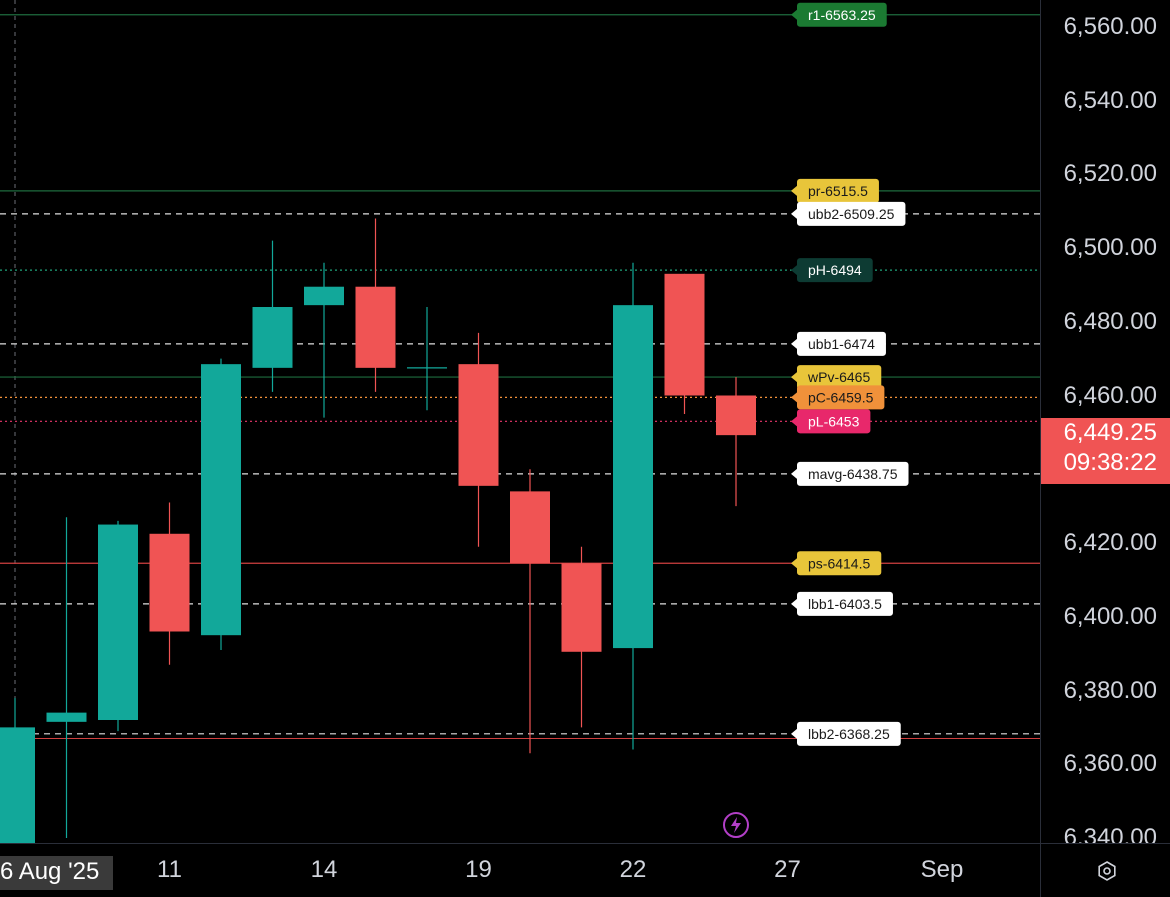 This screenshot has height=897, width=1170. Describe the element at coordinates (736, 825) in the screenshot. I see `flash-icon` at that location.